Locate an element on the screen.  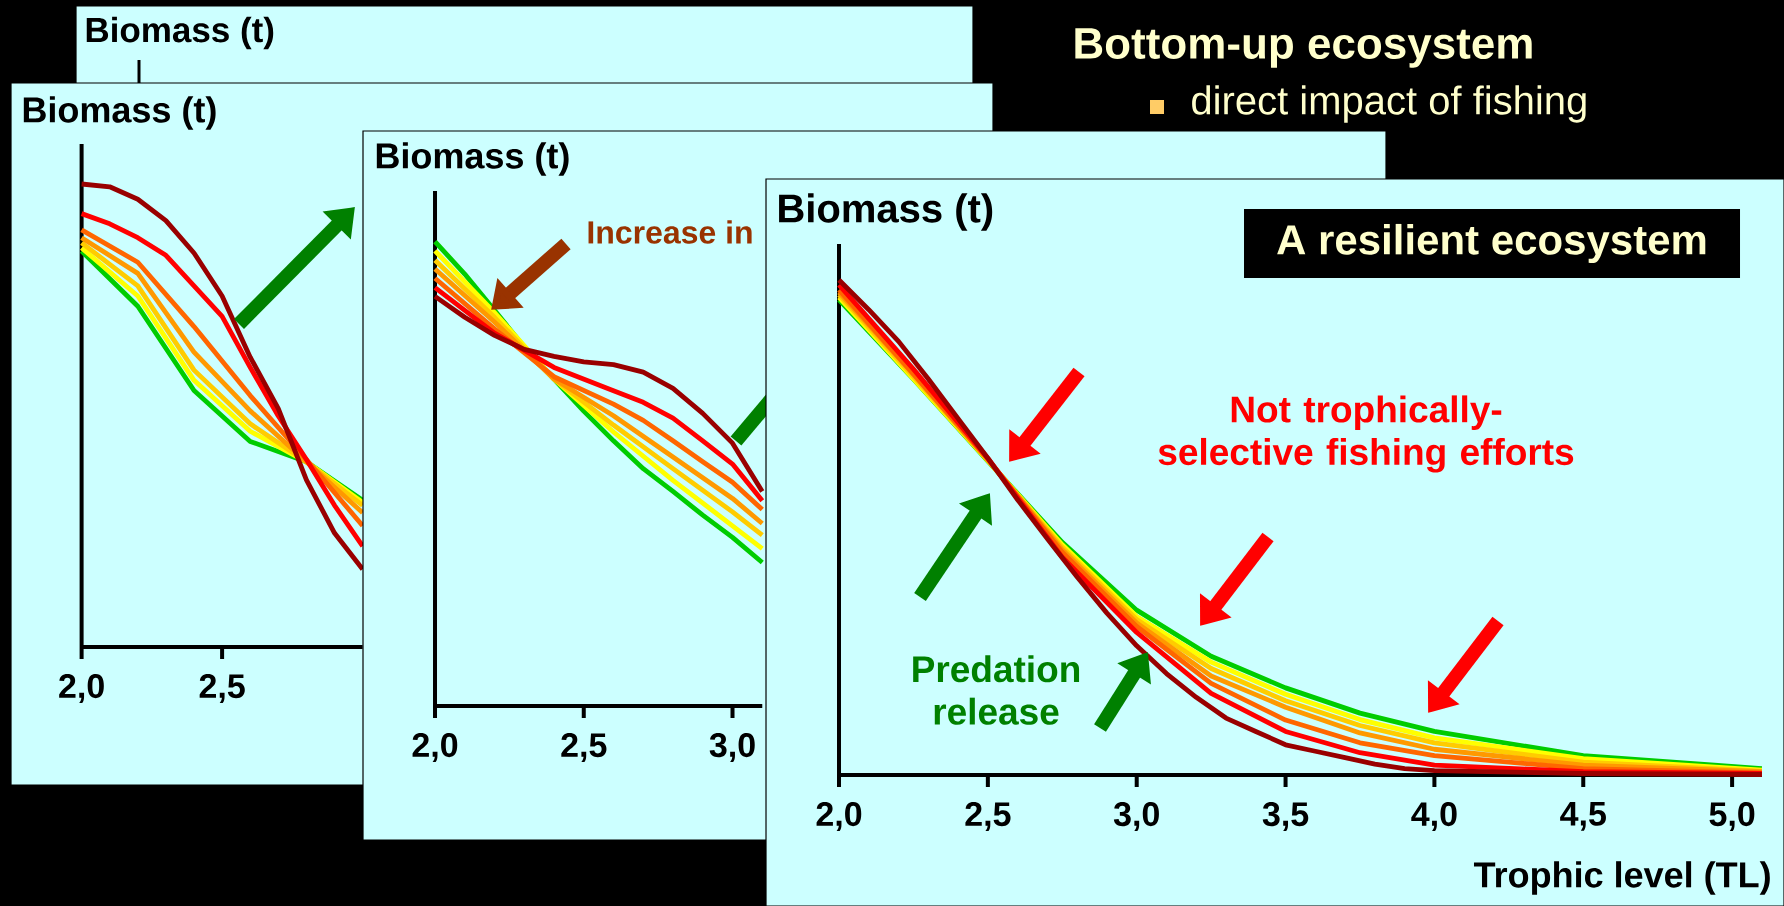
text: direct impact of fishing is located at coordinates (1389, 104).